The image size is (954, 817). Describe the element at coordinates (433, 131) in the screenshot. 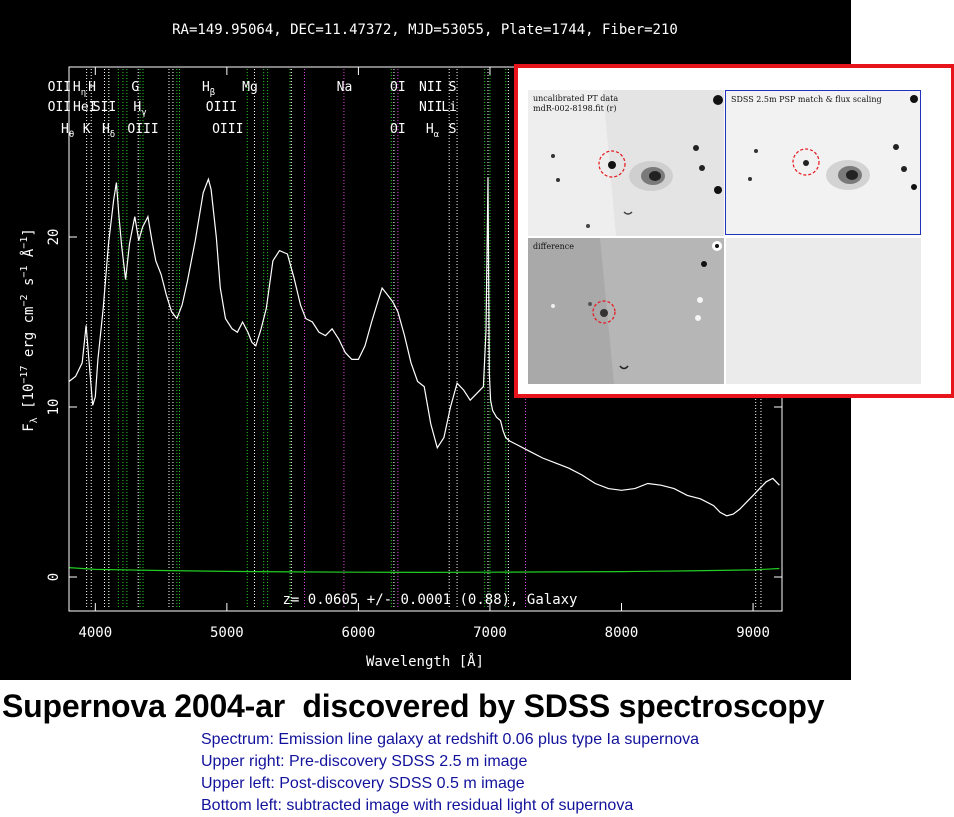

I see `line-label: Hα` at that location.